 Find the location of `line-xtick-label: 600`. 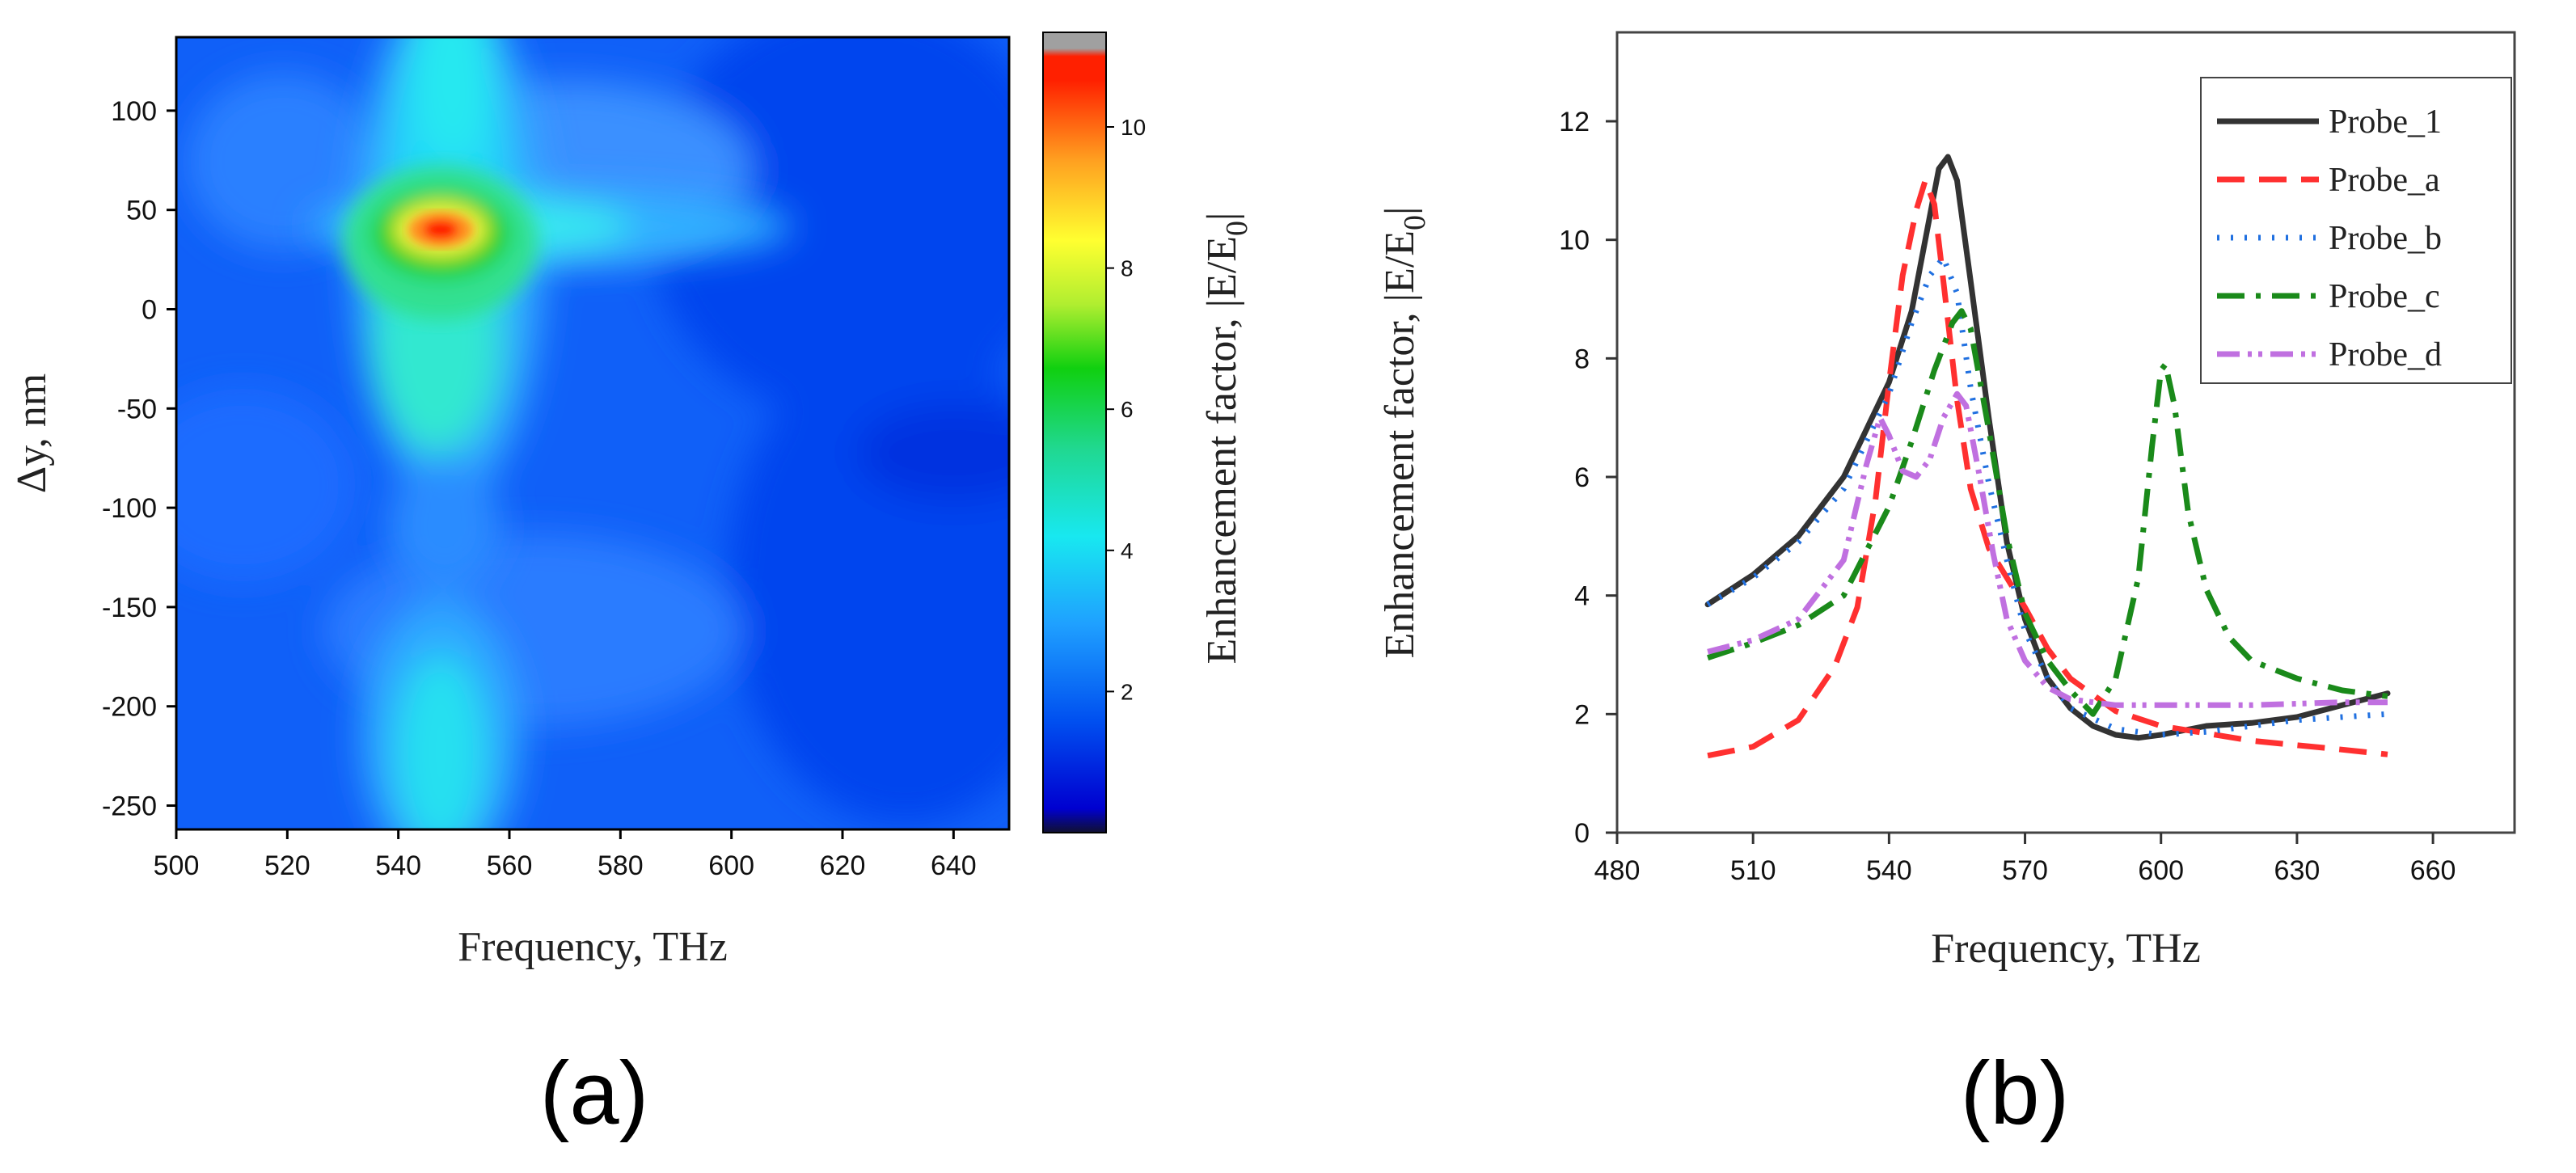

line-xtick-label: 600 is located at coordinates (2161, 870).